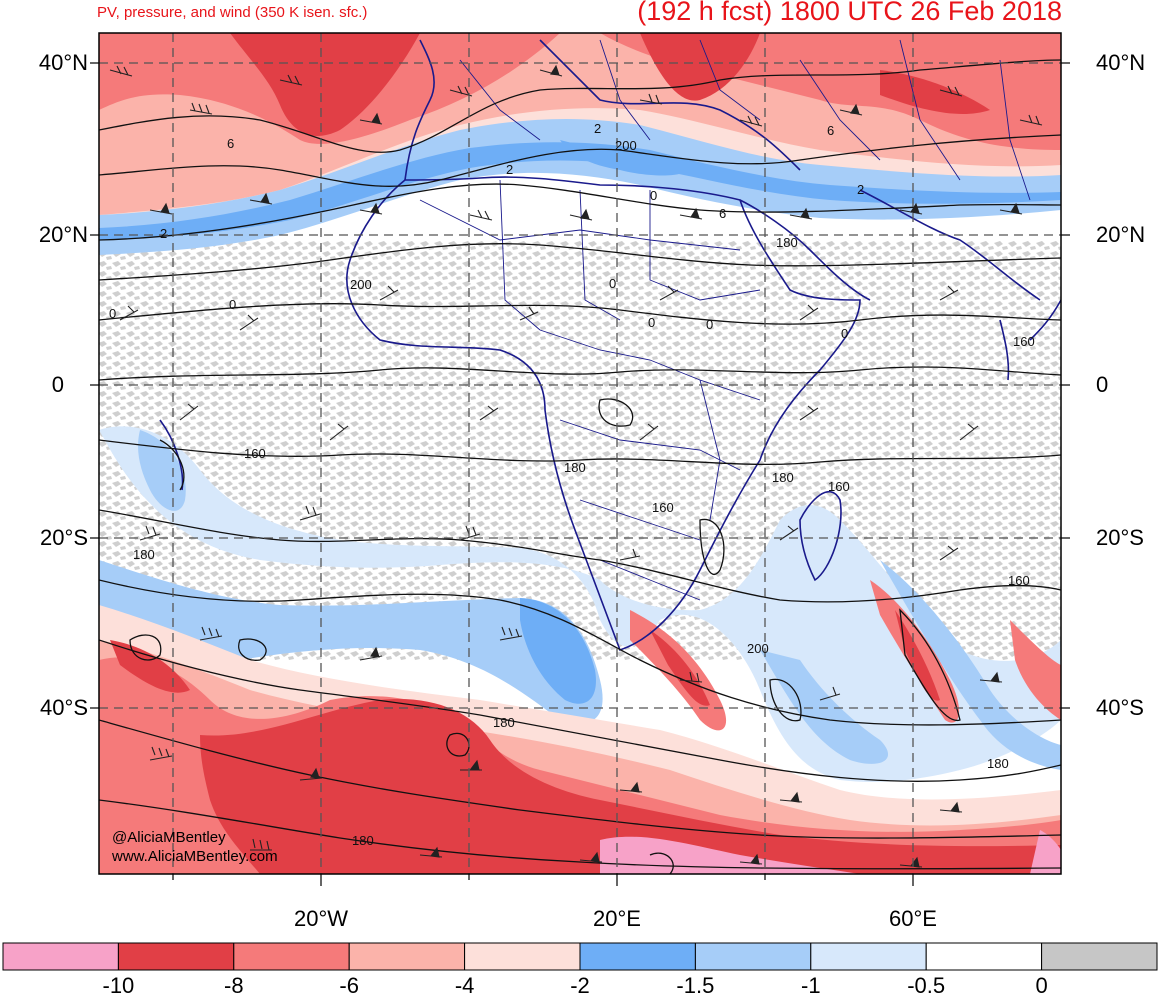  What do you see at coordinates (580, 985) in the screenshot?
I see `colorbar-label: -2` at bounding box center [580, 985].